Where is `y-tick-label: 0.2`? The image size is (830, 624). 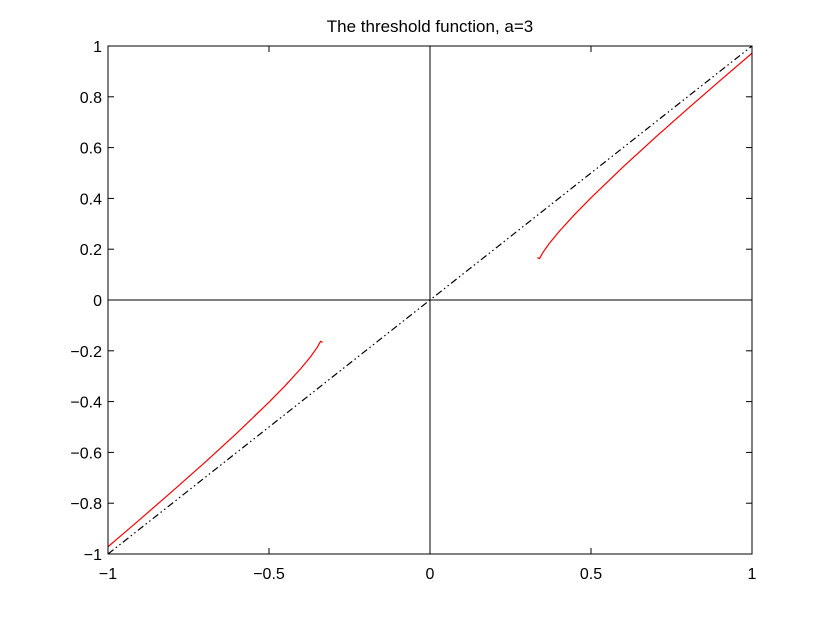 y-tick-label: 0.2 is located at coordinates (91, 250).